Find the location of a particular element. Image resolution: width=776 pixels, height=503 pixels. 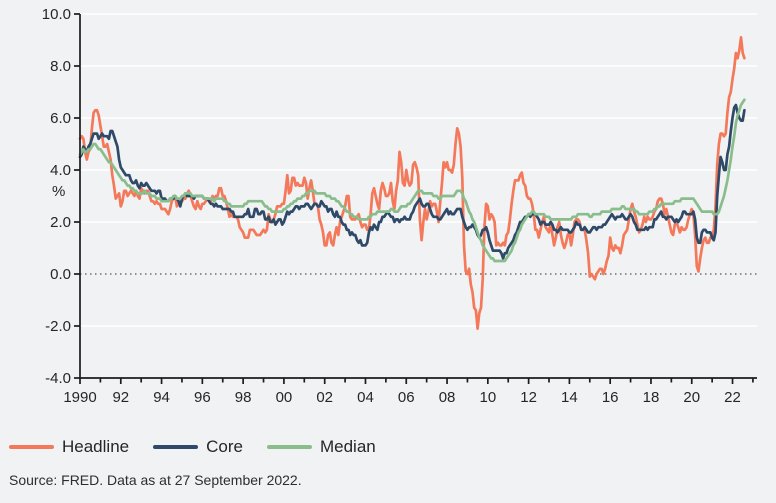

legend-item-headline: Headline is located at coordinates (69, 447).